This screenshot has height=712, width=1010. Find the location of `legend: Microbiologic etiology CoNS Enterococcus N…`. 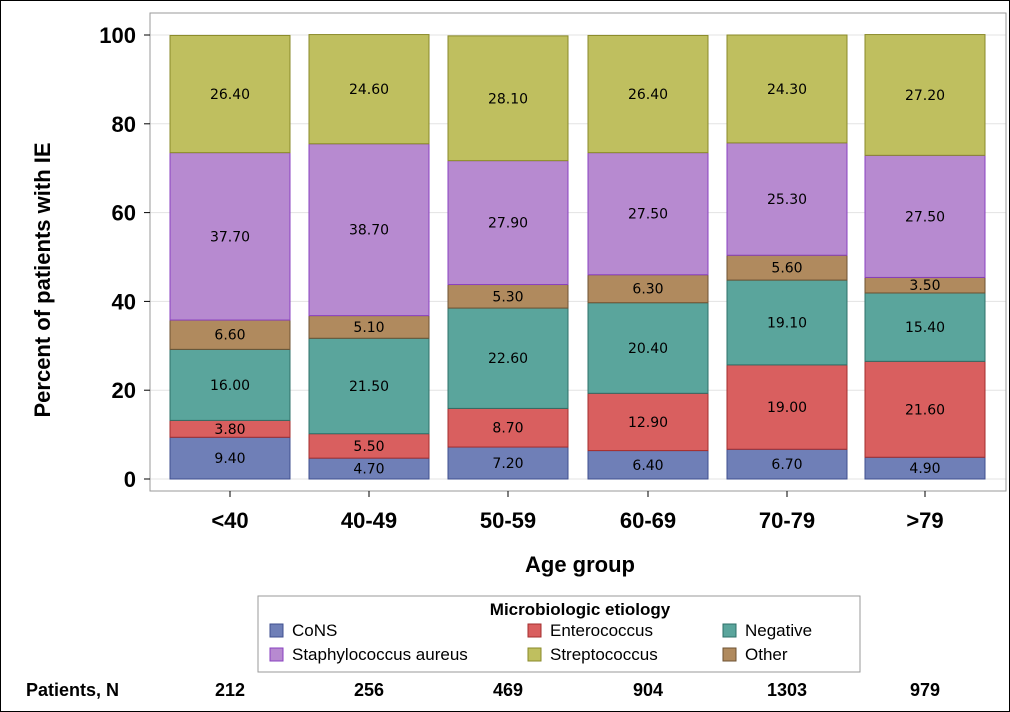

legend: Microbiologic etiology CoNS Enterococcus N… is located at coordinates (559, 634).